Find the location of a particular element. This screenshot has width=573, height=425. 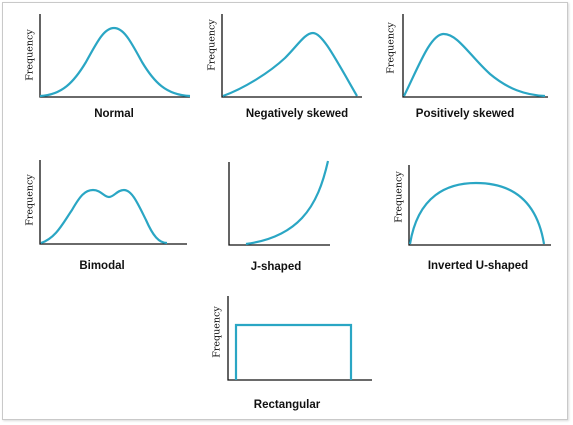

rectangular-axes is located at coordinates (299, 338).